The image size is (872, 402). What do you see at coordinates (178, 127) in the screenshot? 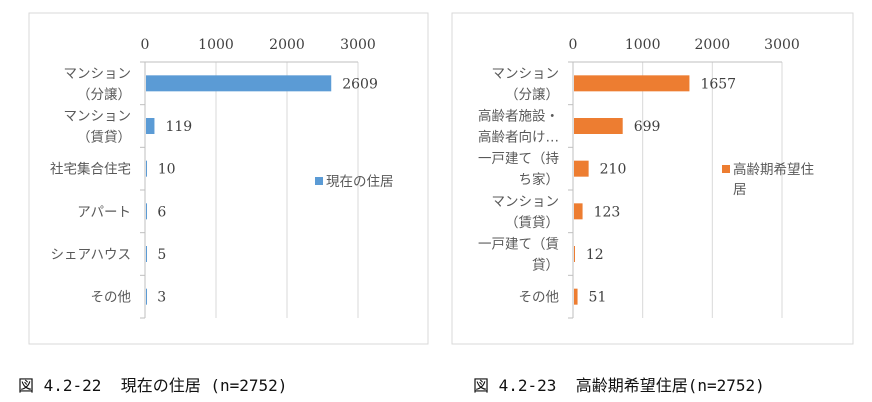
I see `data-label: 119` at bounding box center [178, 127].